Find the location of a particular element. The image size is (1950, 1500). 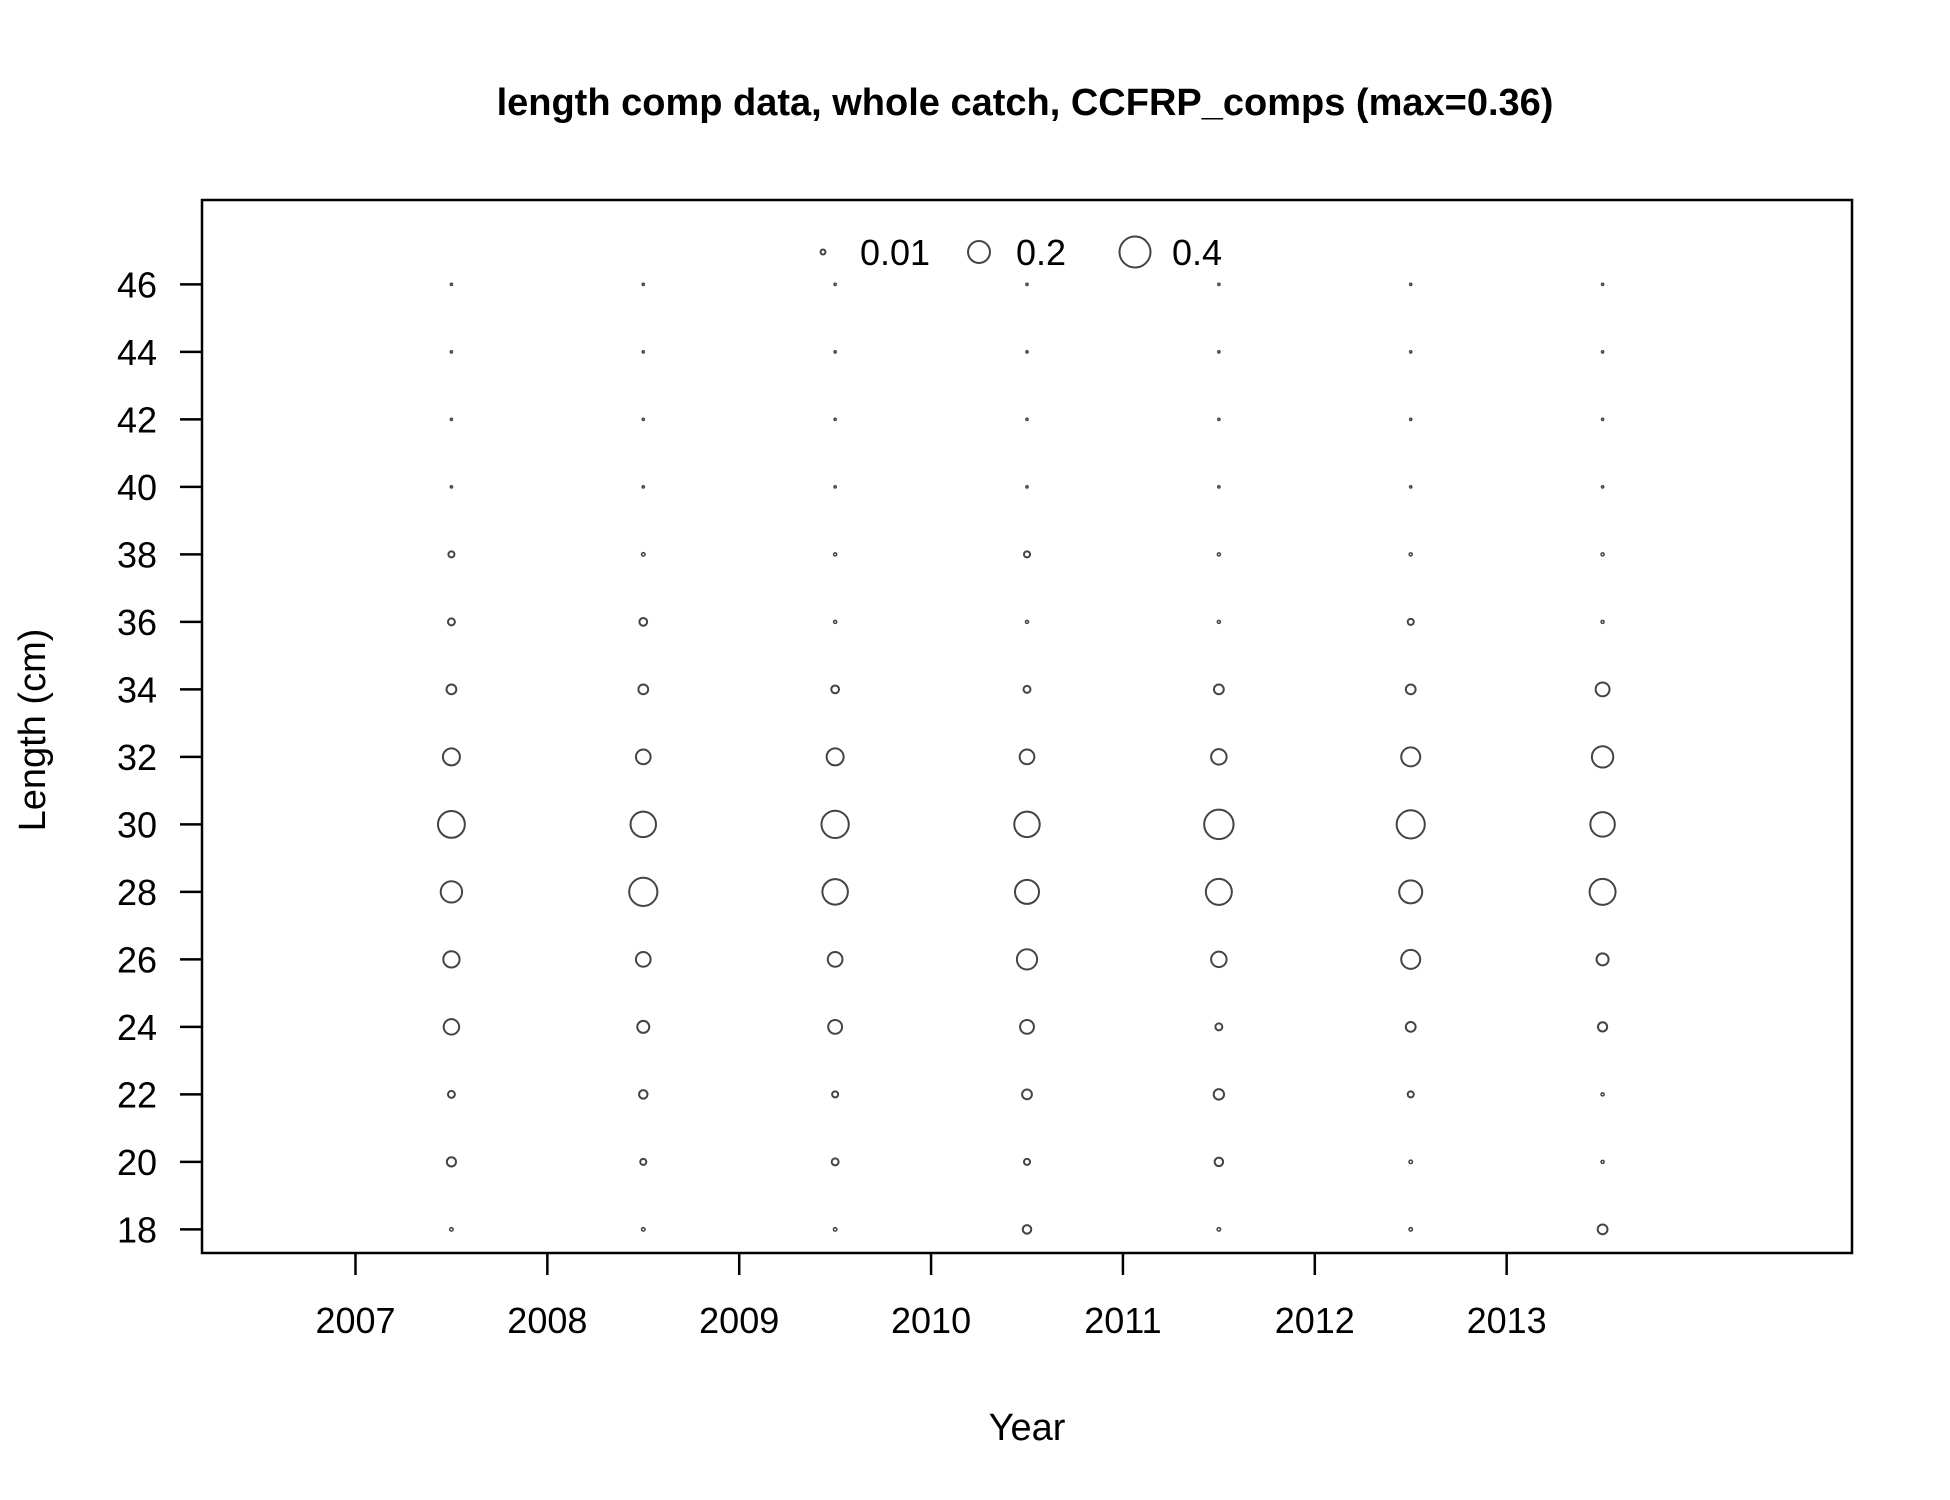

y-tick-label: 40 is located at coordinates (137, 487).